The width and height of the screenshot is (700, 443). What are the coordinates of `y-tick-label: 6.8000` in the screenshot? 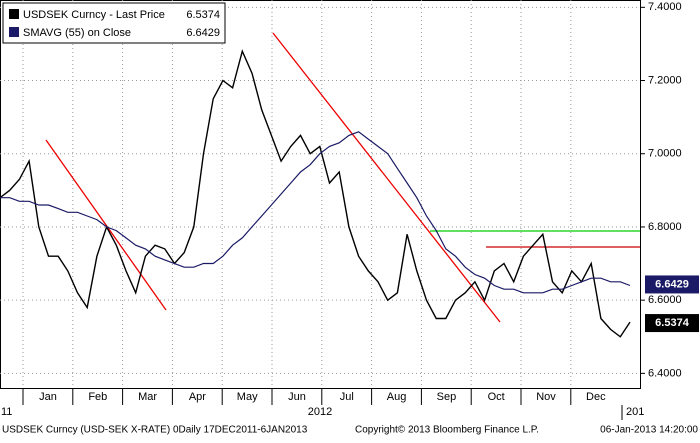 It's located at (665, 227).